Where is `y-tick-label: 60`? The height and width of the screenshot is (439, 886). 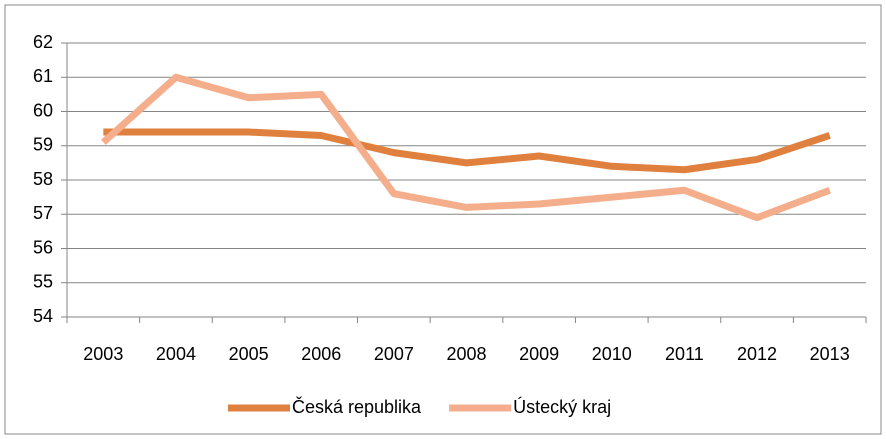 y-tick-label: 60 is located at coordinates (43, 110).